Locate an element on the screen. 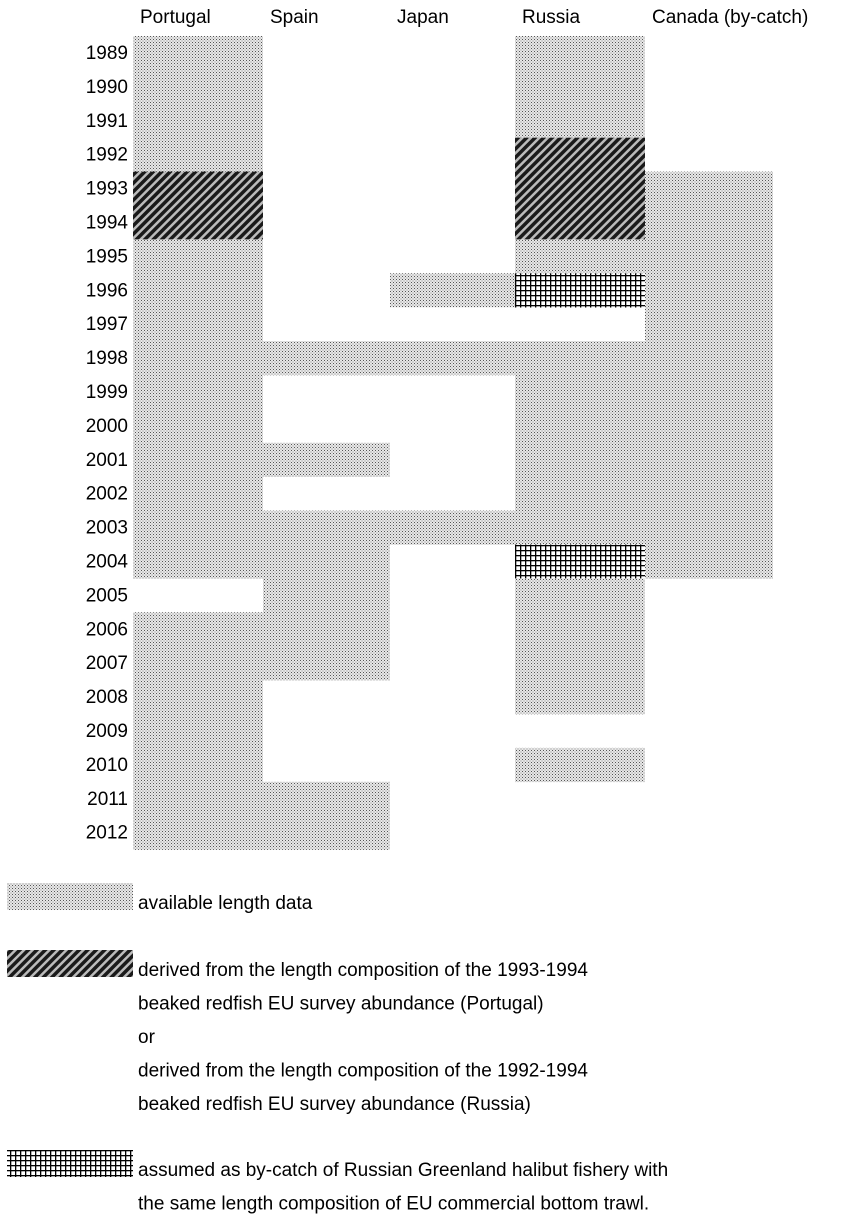 The width and height of the screenshot is (868, 1231). year-label: 2008 is located at coordinates (107, 697).